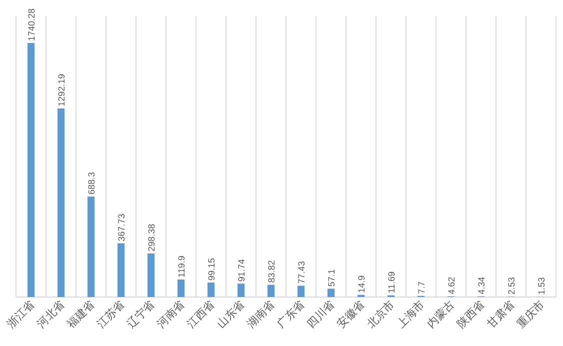 The height and width of the screenshot is (346, 563). Describe the element at coordinates (351, 314) in the screenshot. I see `x-tick-label: 安徽省` at that location.